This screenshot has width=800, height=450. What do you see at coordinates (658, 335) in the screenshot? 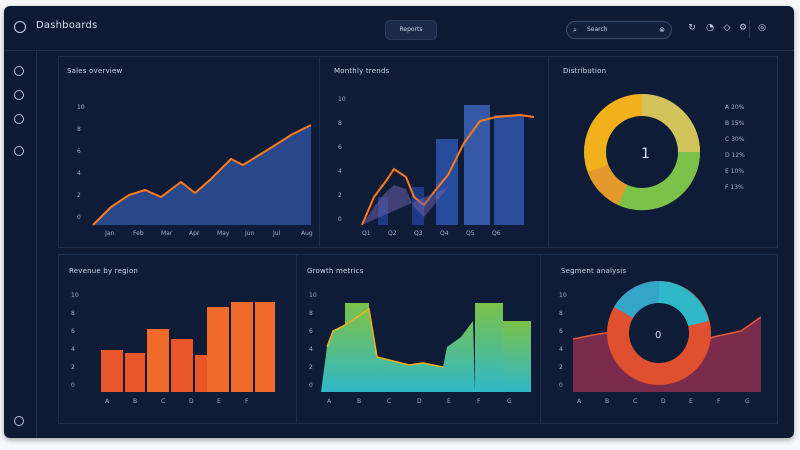
I see `donut-center-value: 0` at bounding box center [658, 335].